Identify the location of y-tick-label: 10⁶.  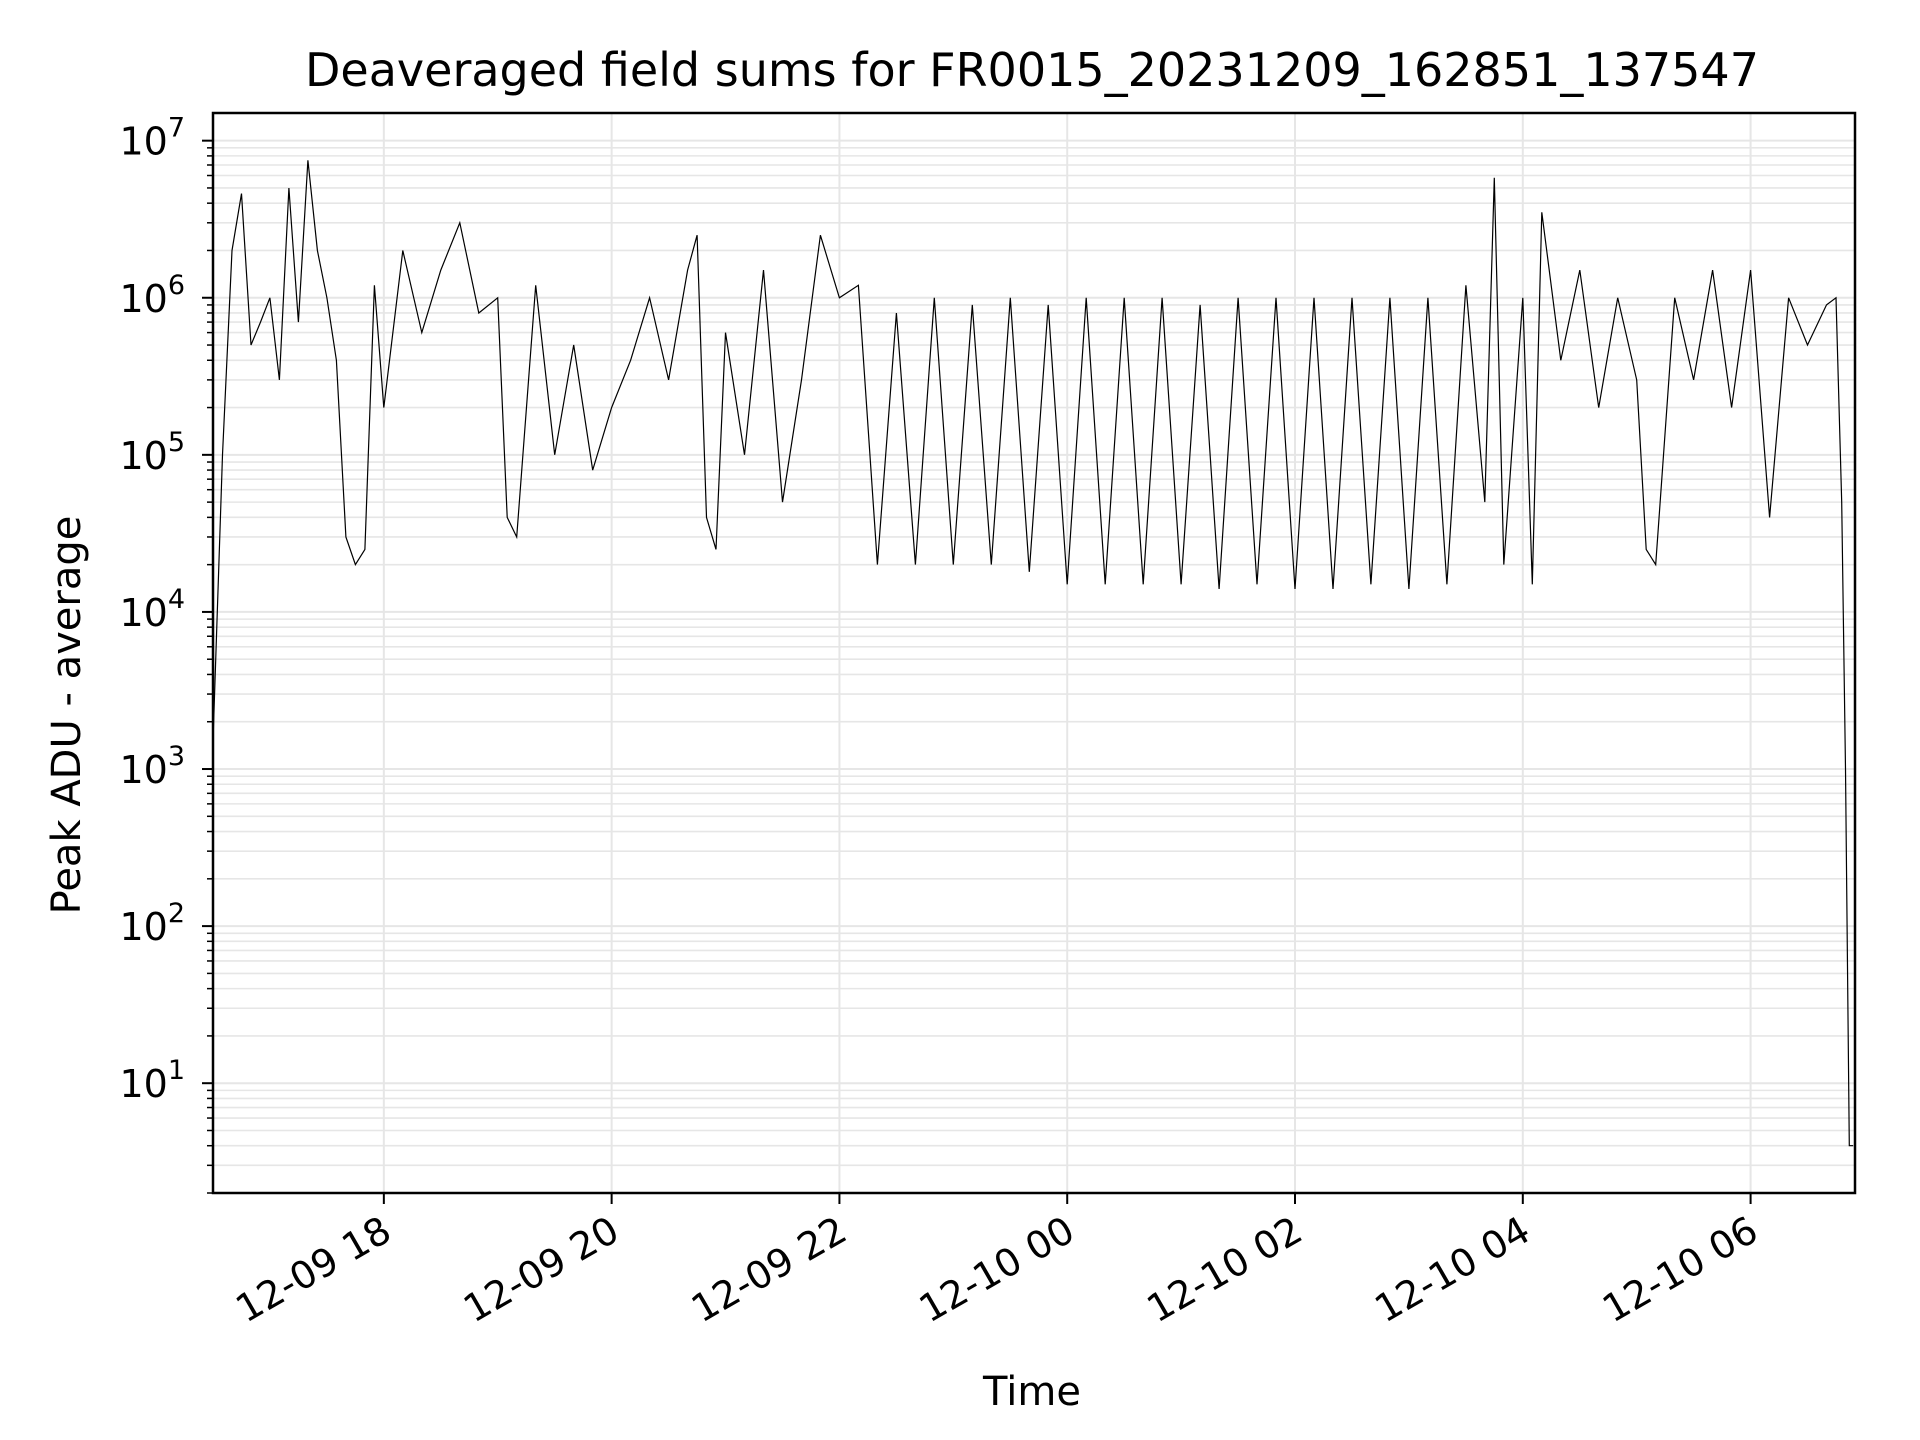
(152, 295).